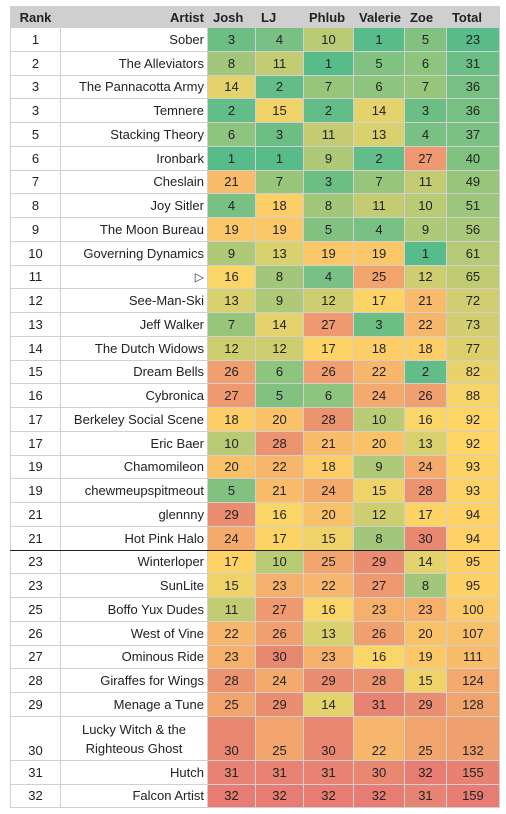  What do you see at coordinates (231, 158) in the screenshot?
I see `score-cell-josh: 1` at bounding box center [231, 158].